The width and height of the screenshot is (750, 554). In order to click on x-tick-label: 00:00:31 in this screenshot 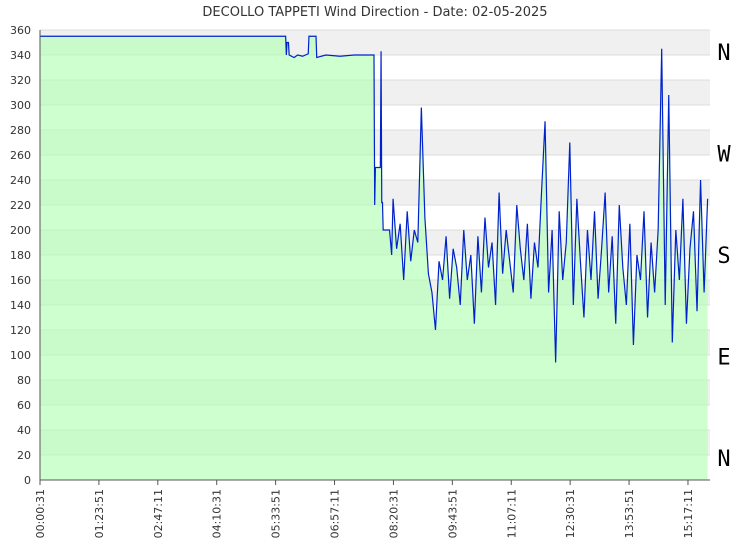, I will do `click(40, 513)`.